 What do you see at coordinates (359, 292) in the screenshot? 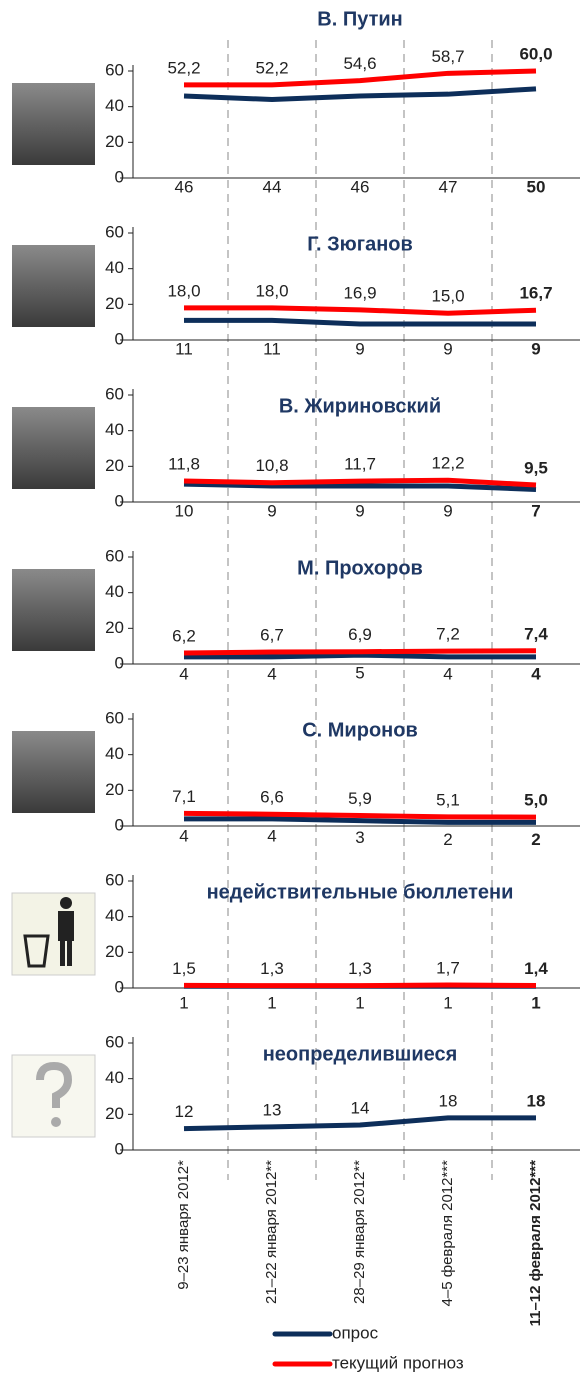
I see `value-label: 16,9` at bounding box center [359, 292].